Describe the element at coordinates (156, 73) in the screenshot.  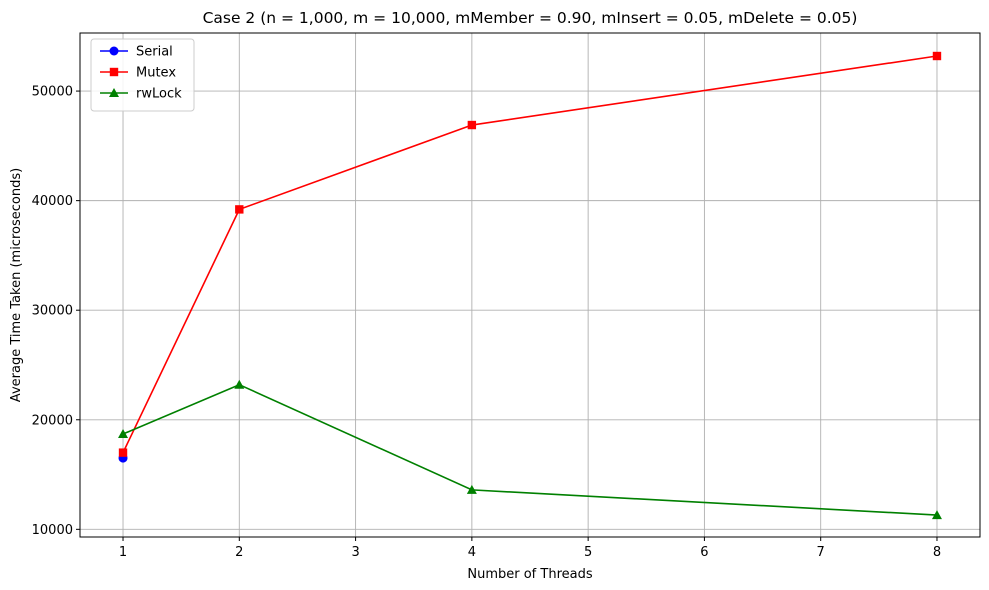
I see `legend-label: Mutex` at that location.